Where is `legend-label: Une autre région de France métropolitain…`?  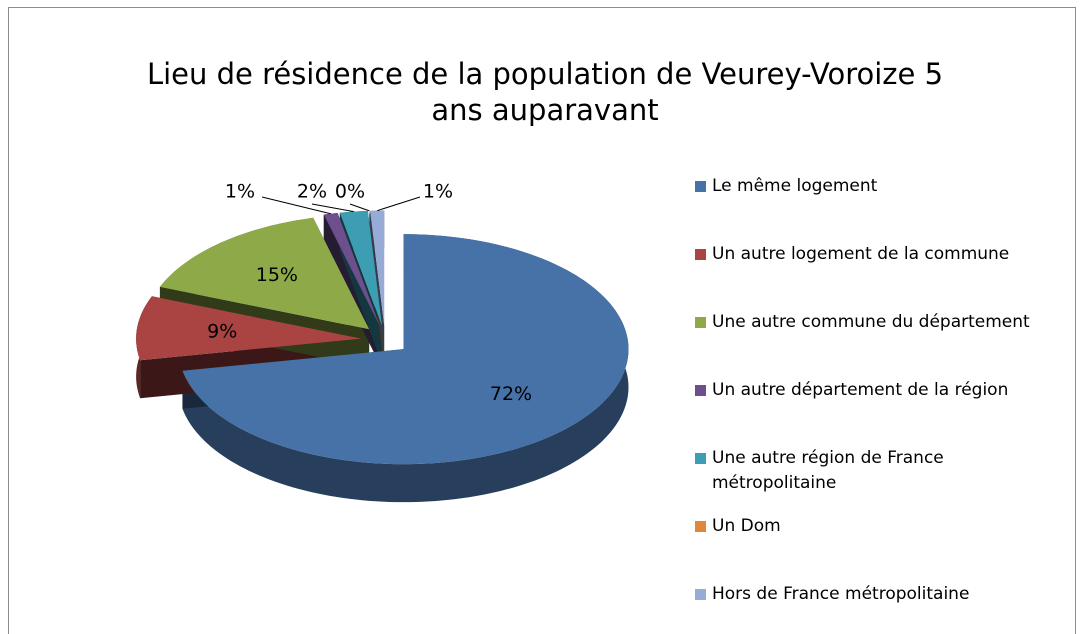 legend-label: Une autre région de France métropolitain… is located at coordinates (828, 470).